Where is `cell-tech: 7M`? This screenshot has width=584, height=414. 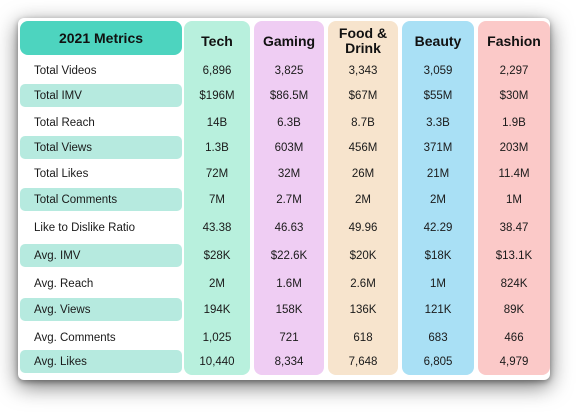 cell-tech: 7M is located at coordinates (217, 199).